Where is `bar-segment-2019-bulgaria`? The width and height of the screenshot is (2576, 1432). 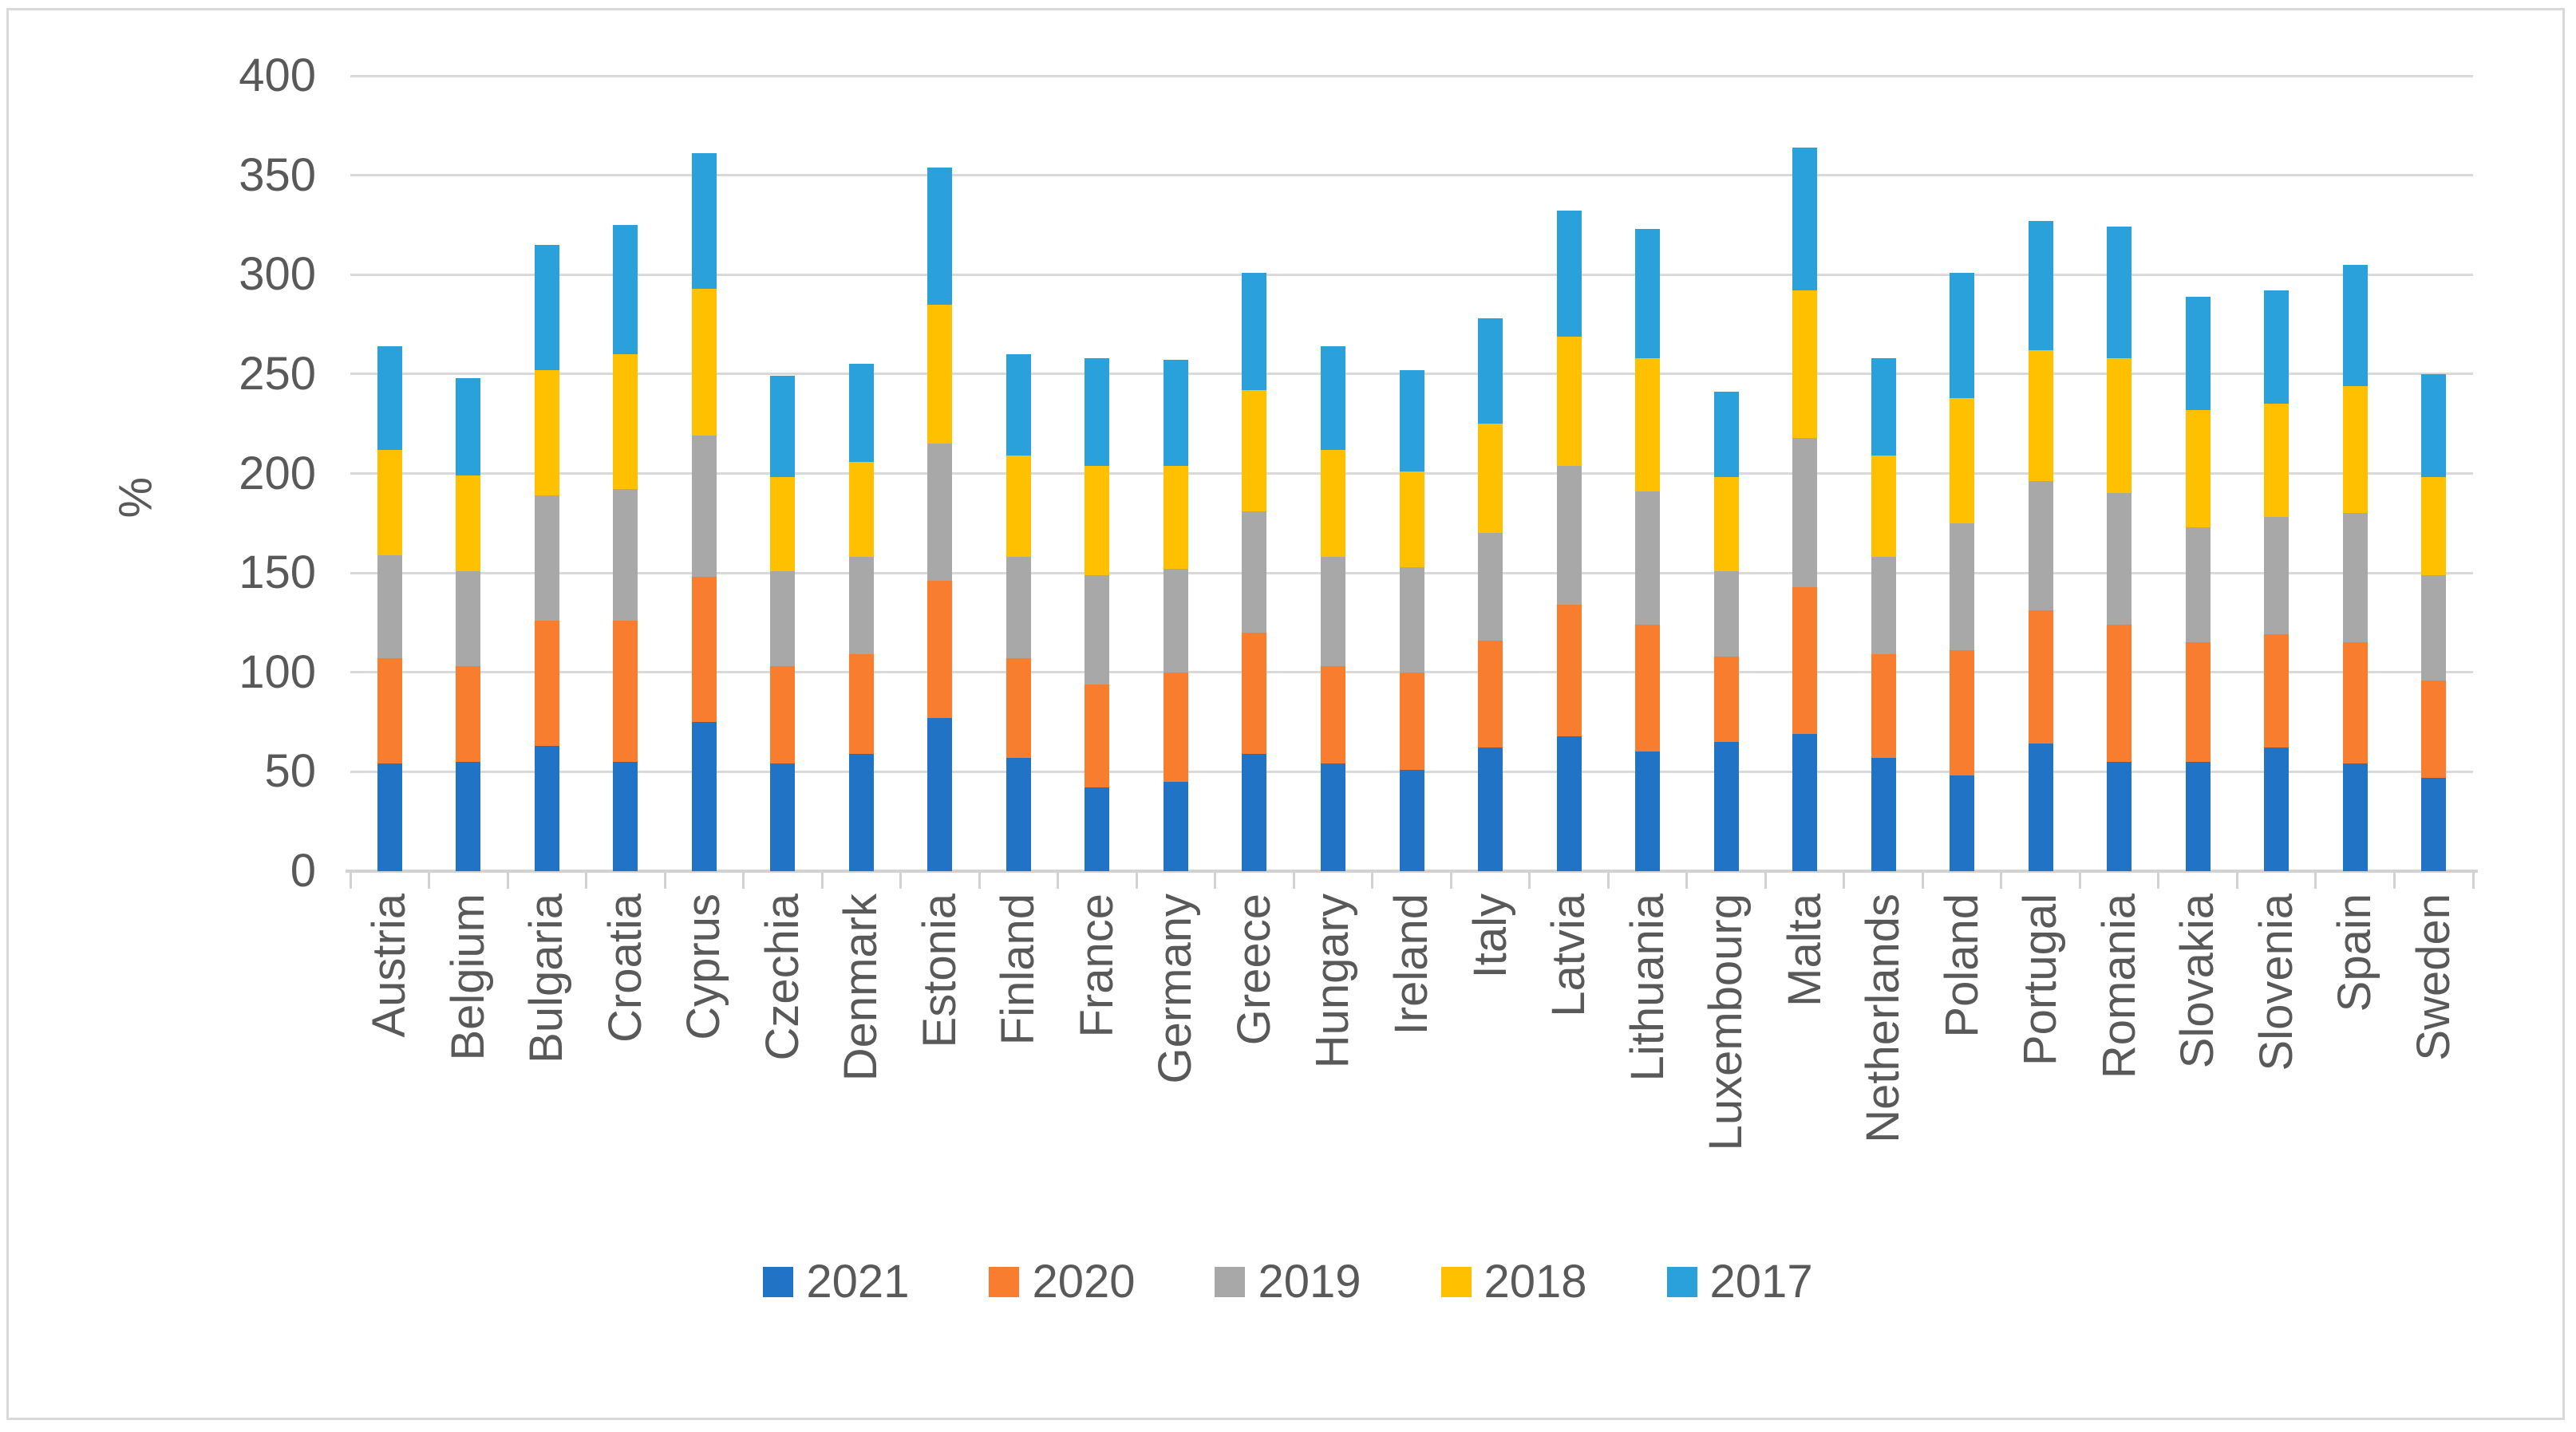
bar-segment-2019-bulgaria is located at coordinates (546, 558).